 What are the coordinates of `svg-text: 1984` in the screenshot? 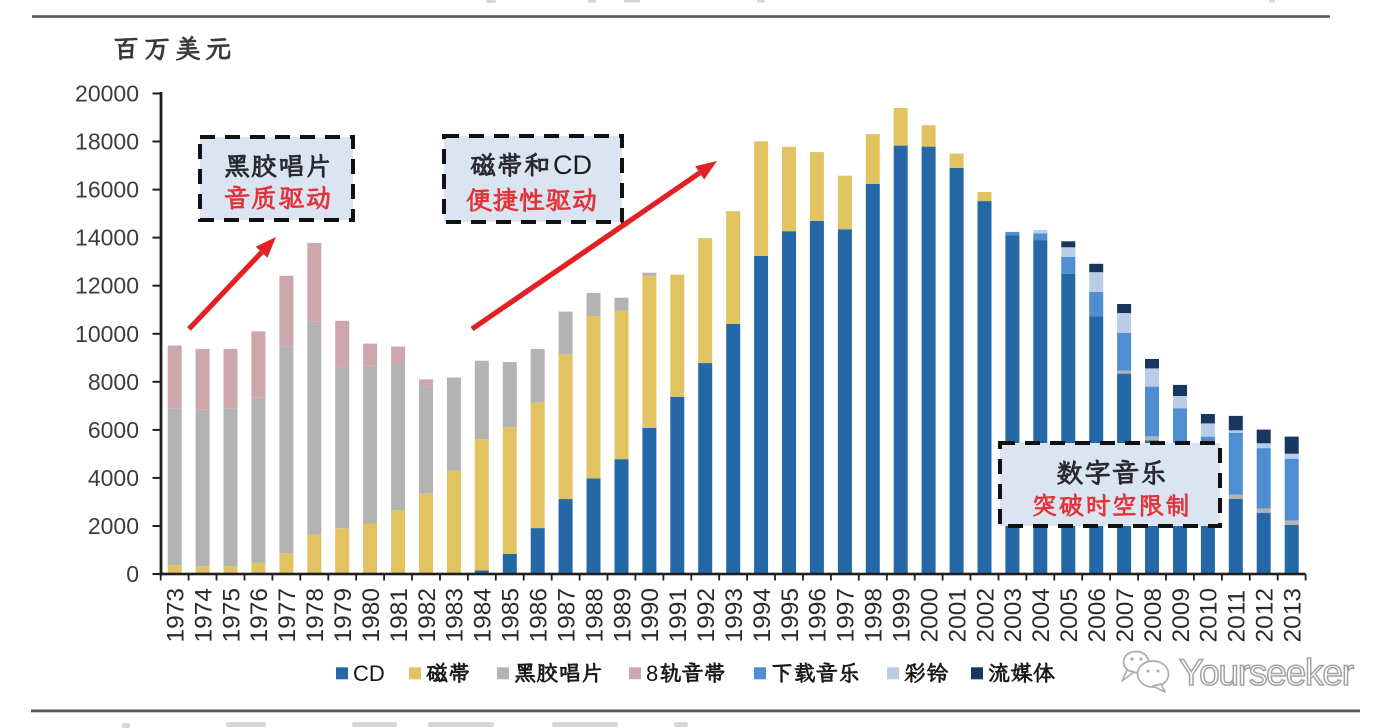 It's located at (483, 615).